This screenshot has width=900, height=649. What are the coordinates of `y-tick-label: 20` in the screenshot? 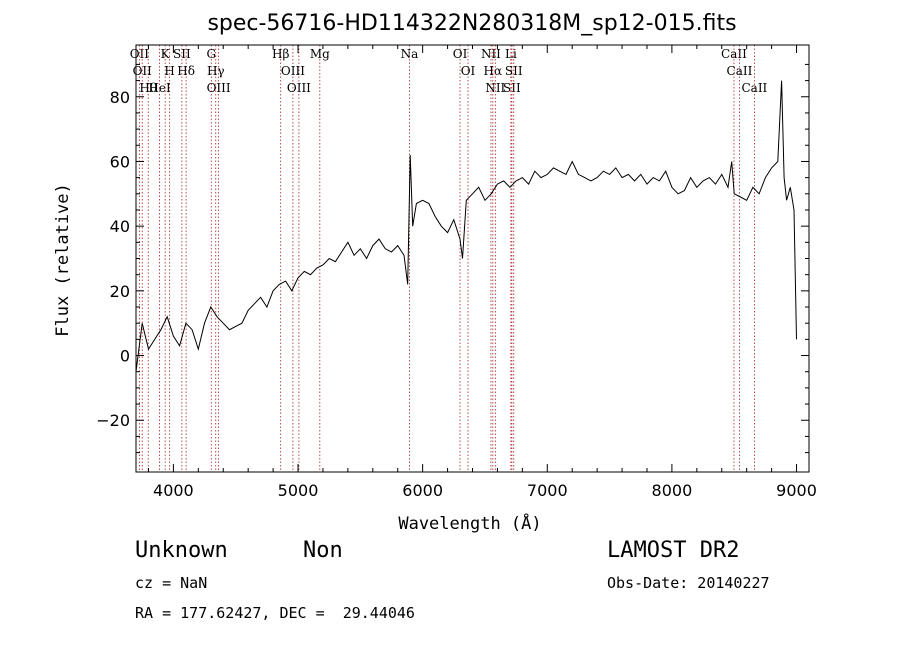 It's located at (120, 291).